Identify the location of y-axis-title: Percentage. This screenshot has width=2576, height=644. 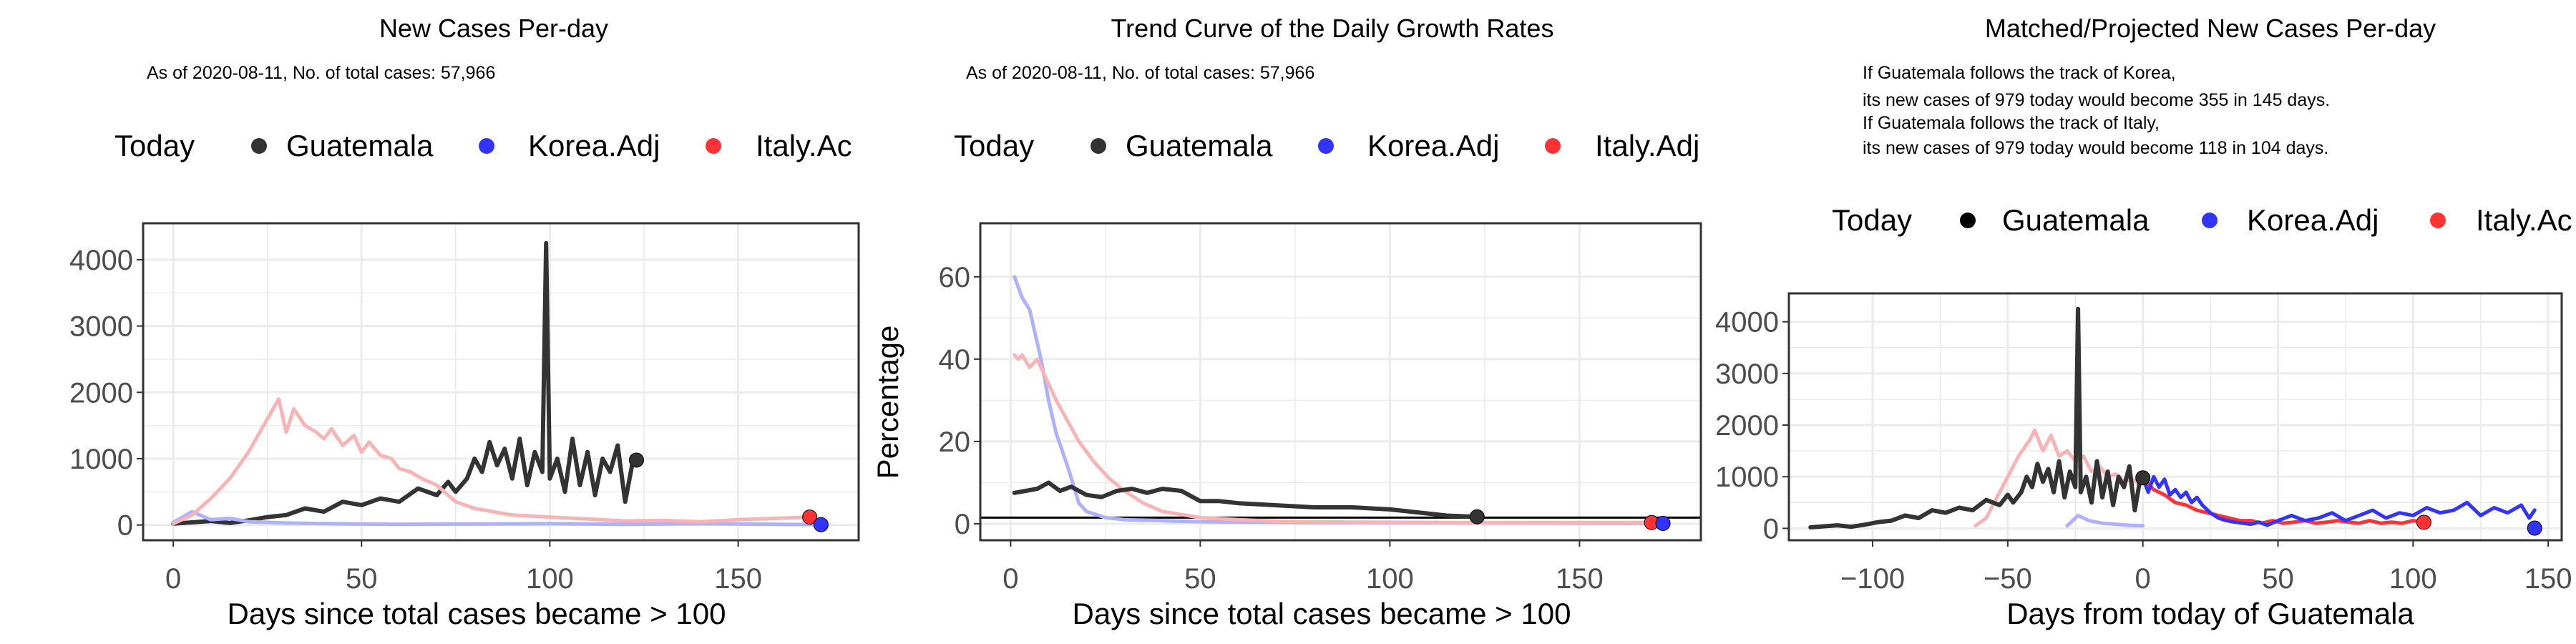
(887, 402).